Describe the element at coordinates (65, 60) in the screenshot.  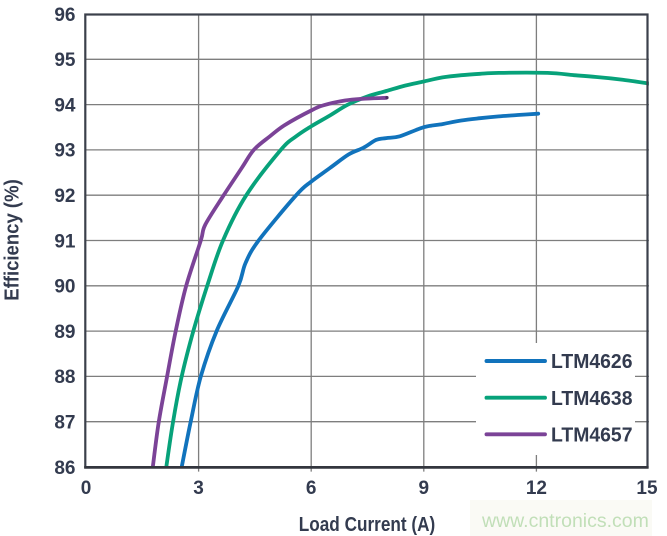
I see `svg-text: 95` at that location.